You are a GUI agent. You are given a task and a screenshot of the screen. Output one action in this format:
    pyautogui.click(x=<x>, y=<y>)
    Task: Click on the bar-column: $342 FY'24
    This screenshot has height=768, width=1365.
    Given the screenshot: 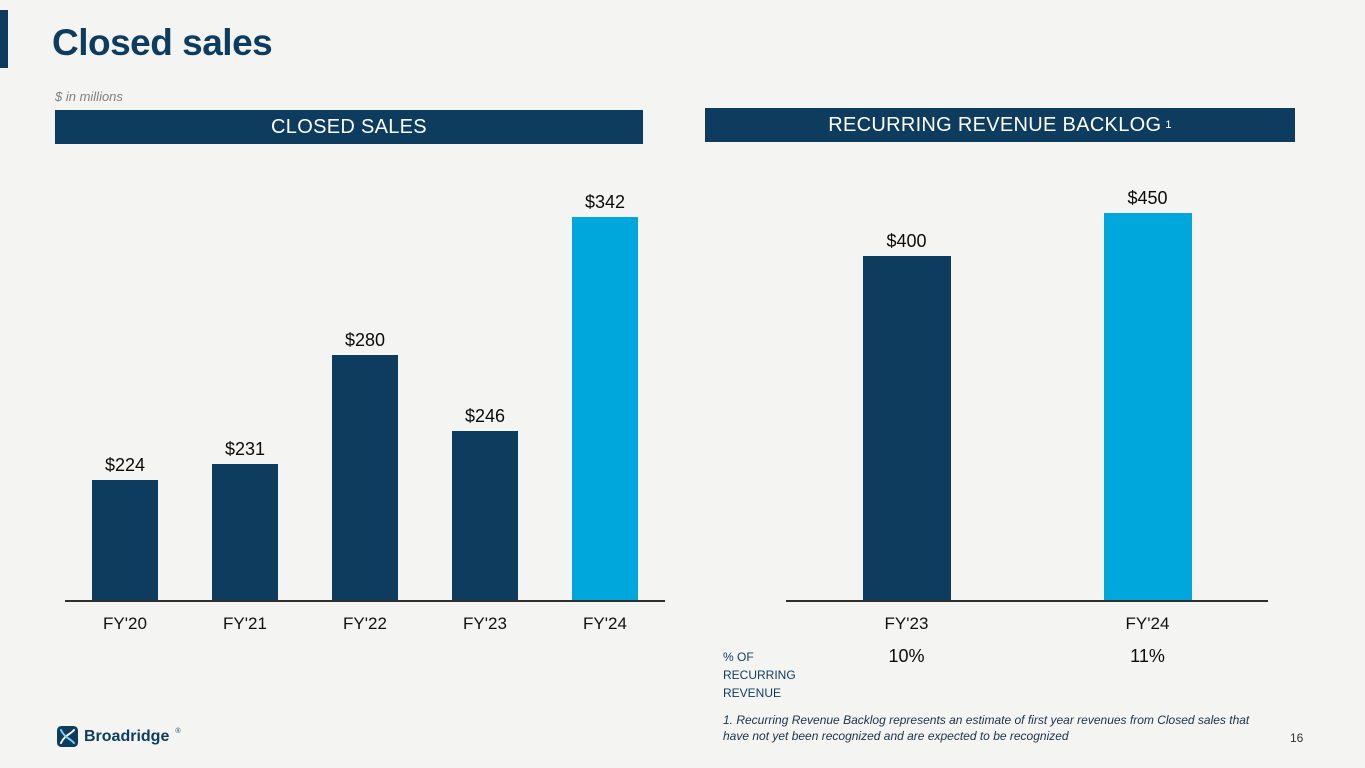 What is the action you would take?
    pyautogui.click(x=605, y=402)
    